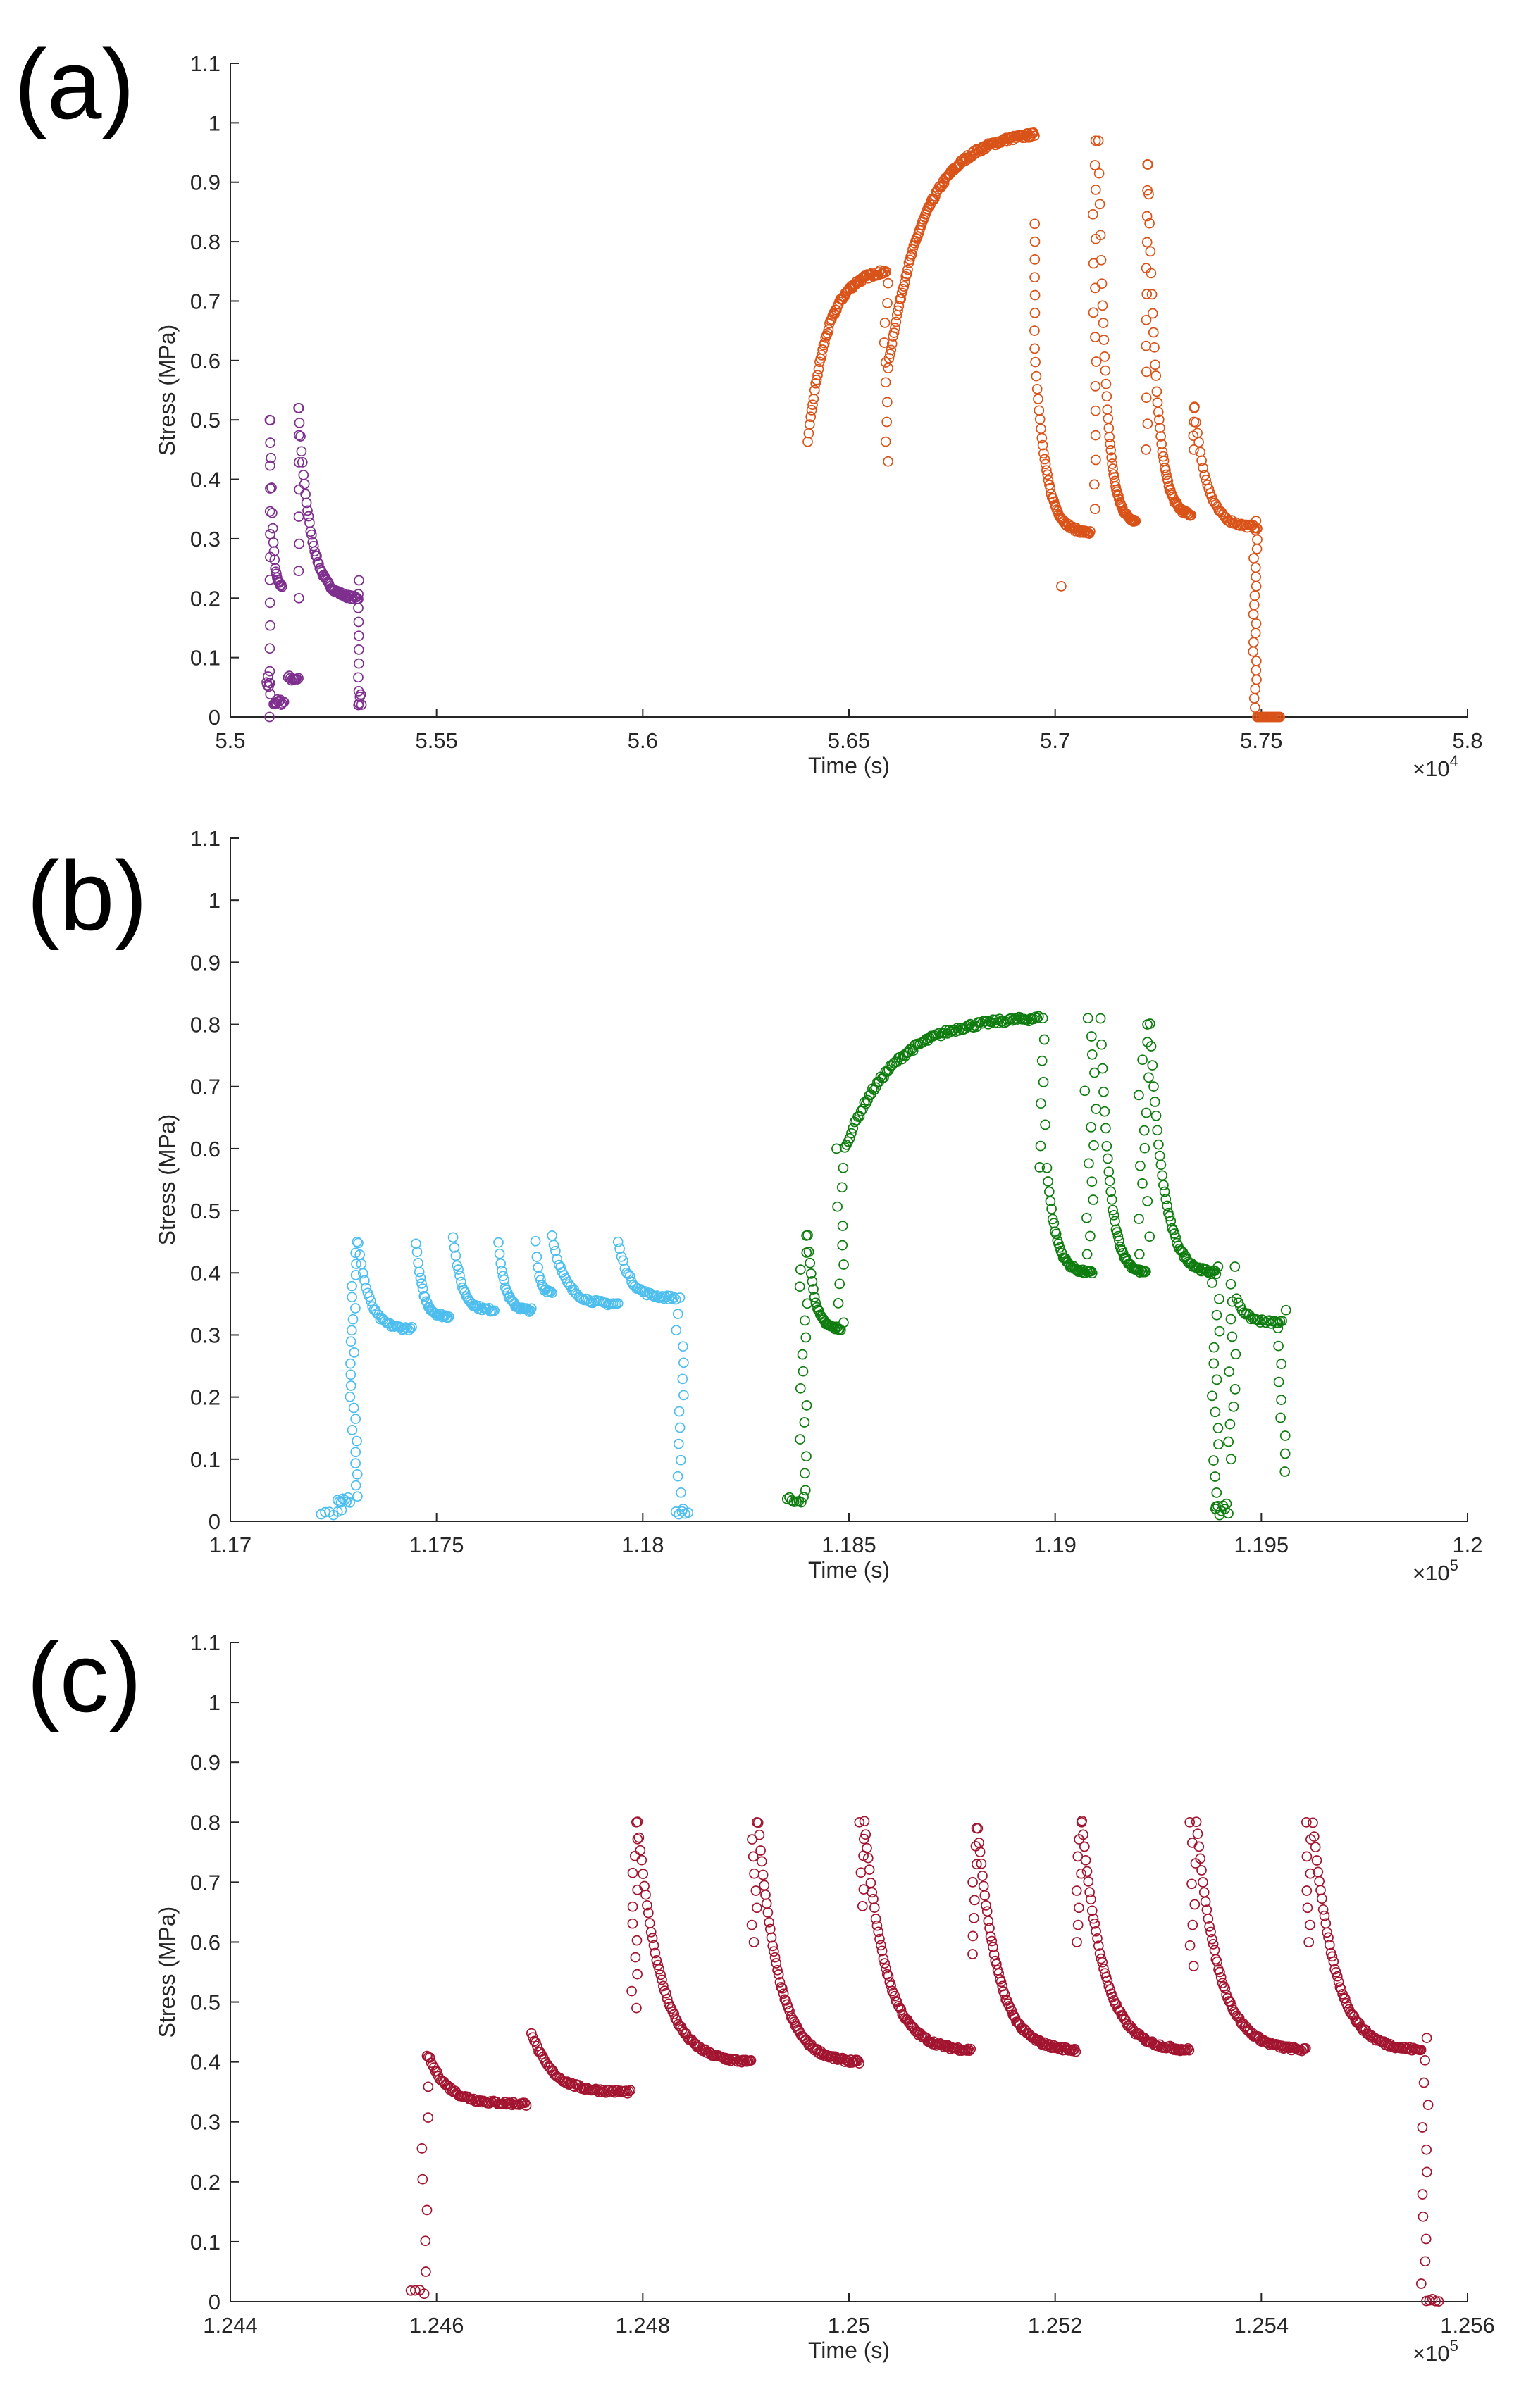 Image resolution: width=1526 pixels, height=2408 pixels. Describe the element at coordinates (1262, 1545) in the screenshot. I see `x-tick-label: 1.195` at that location.